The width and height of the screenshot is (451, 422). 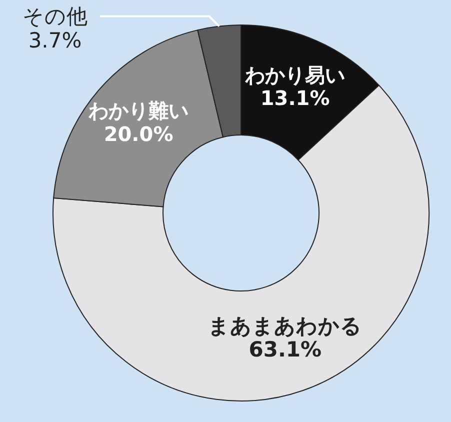 I want to click on slice-label: わかり難い, so click(x=138, y=110).